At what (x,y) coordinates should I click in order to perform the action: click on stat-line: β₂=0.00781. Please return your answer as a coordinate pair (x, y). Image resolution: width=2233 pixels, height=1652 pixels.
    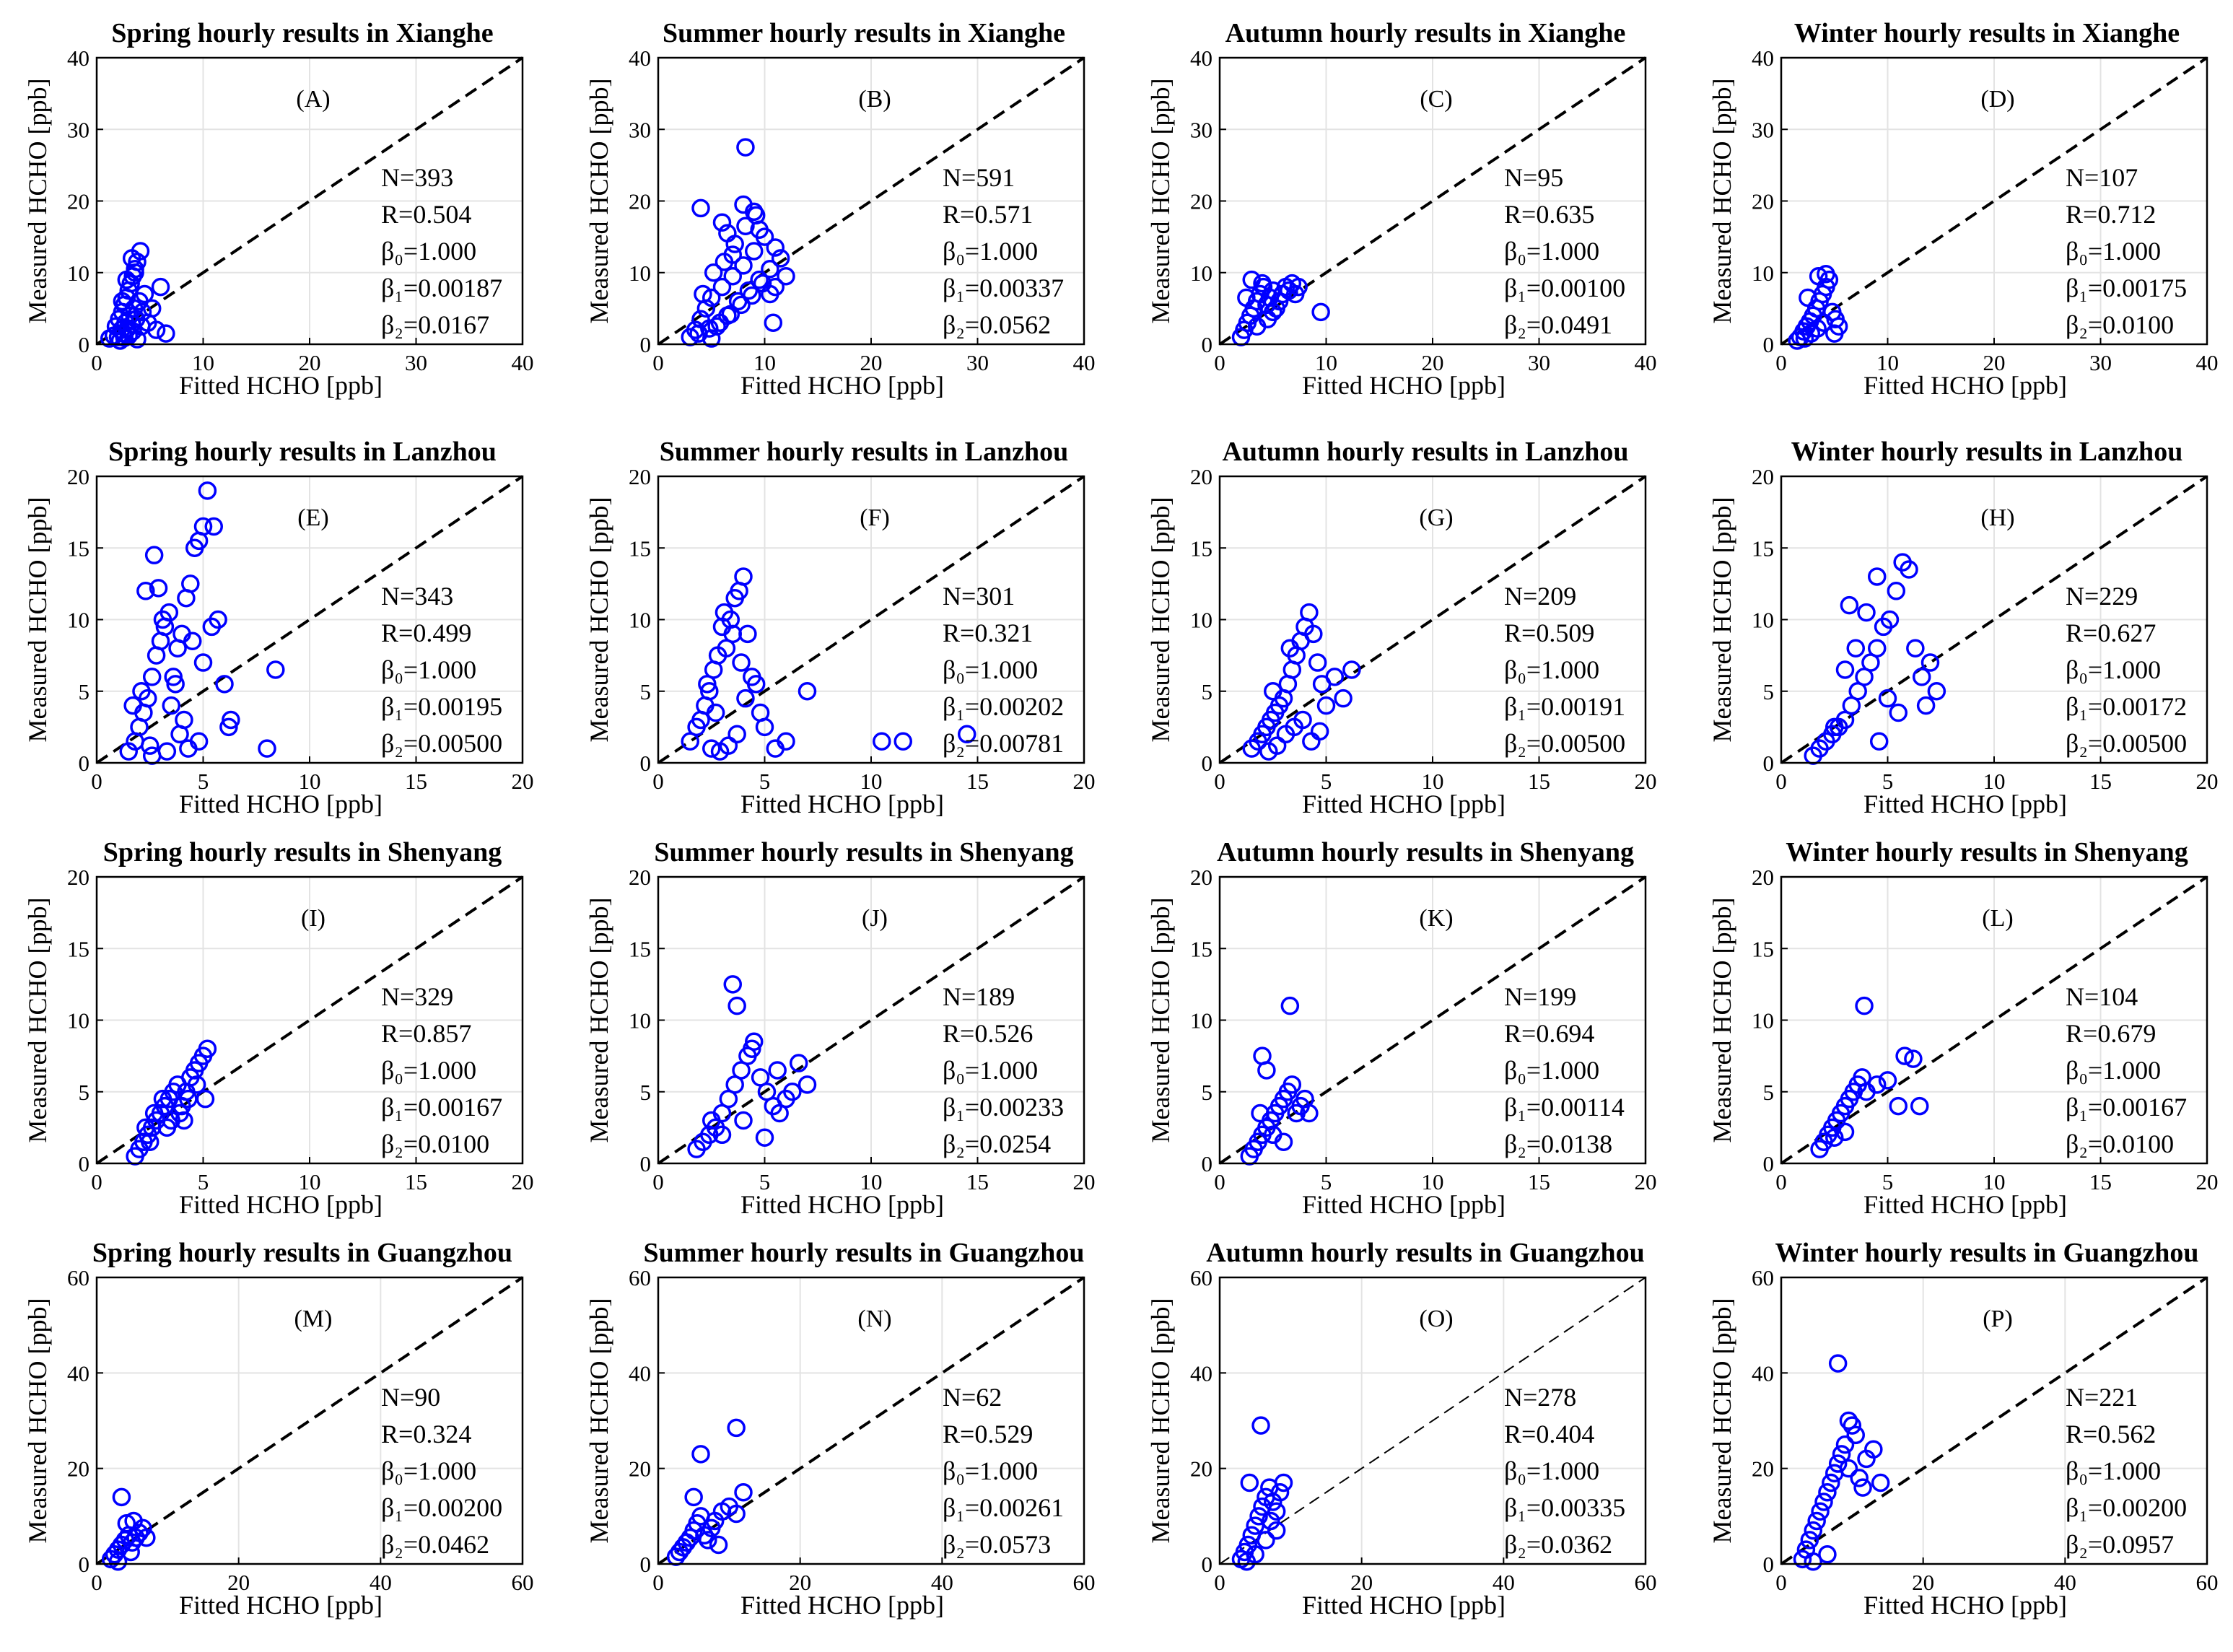
    Looking at the image, I should click on (1003, 744).